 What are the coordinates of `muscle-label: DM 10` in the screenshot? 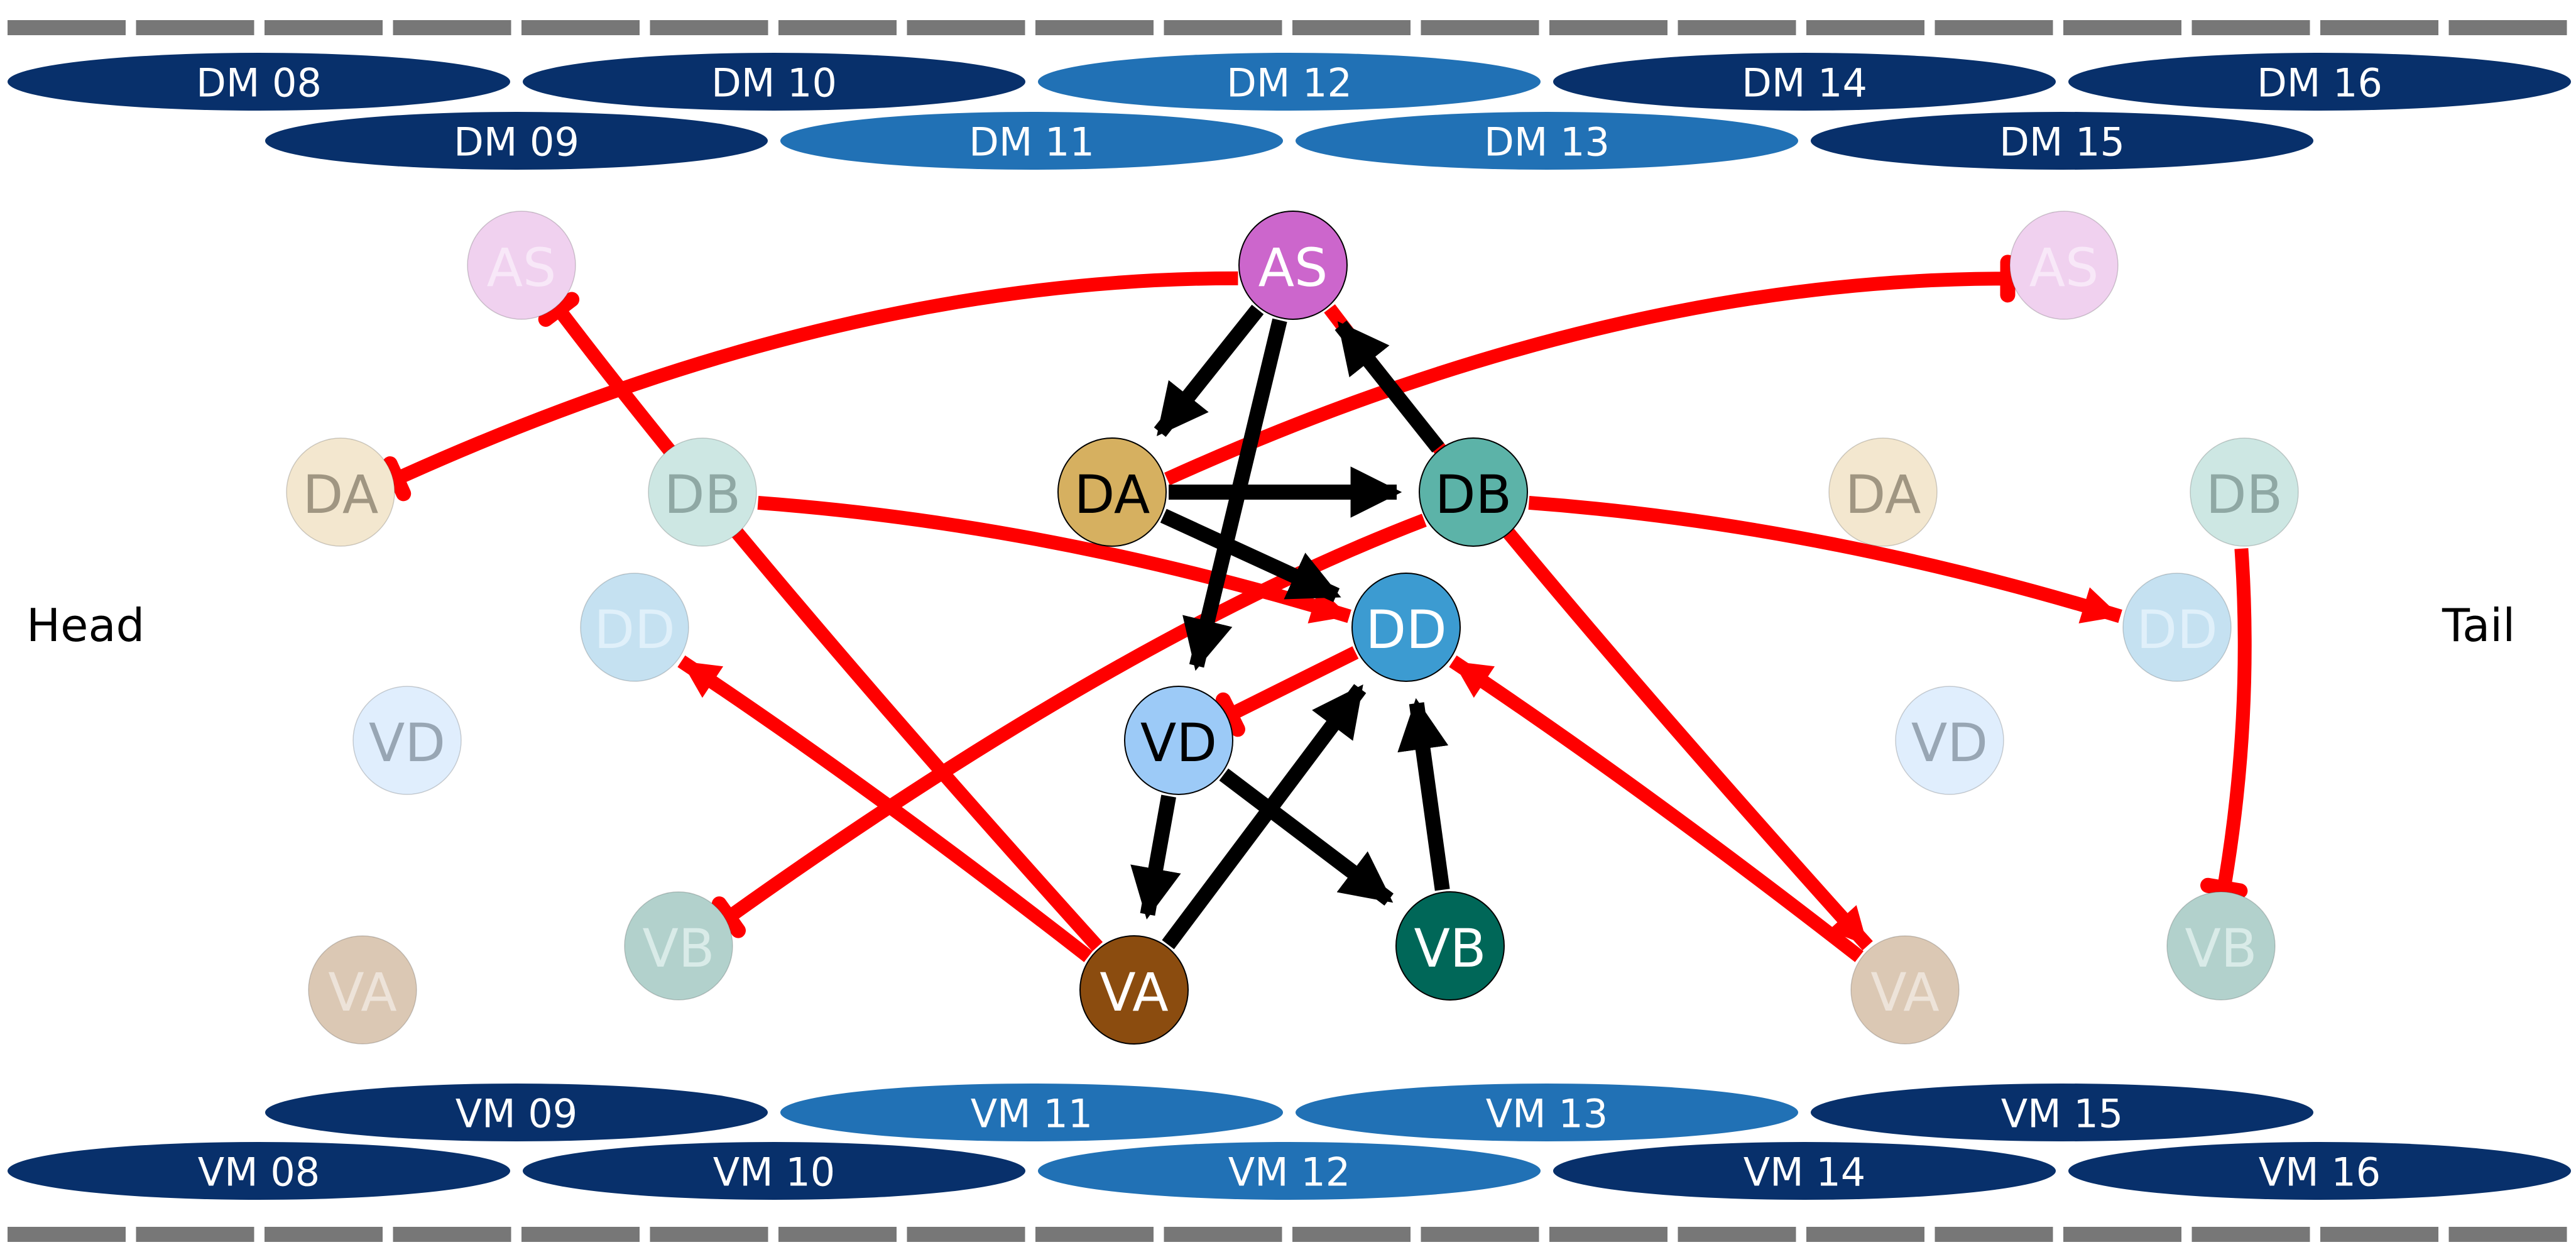 It's located at (774, 83).